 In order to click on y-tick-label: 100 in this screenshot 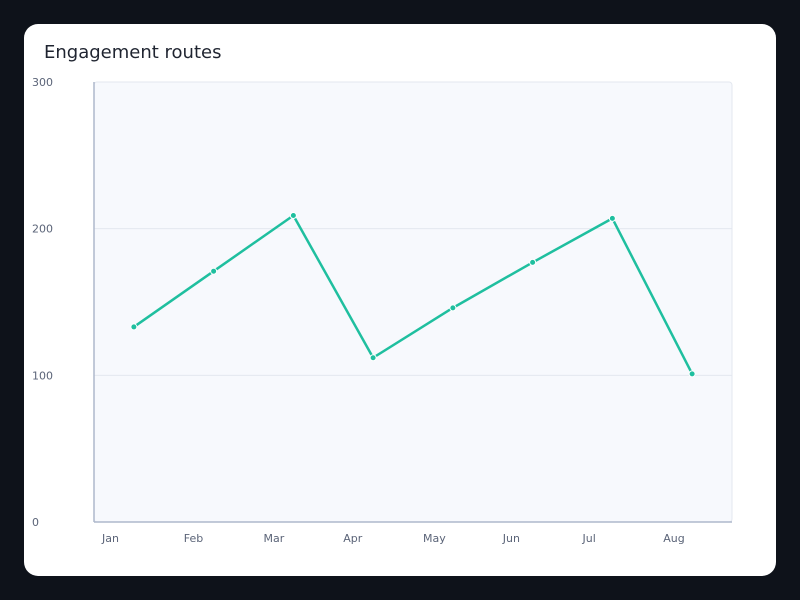, I will do `click(42, 375)`.